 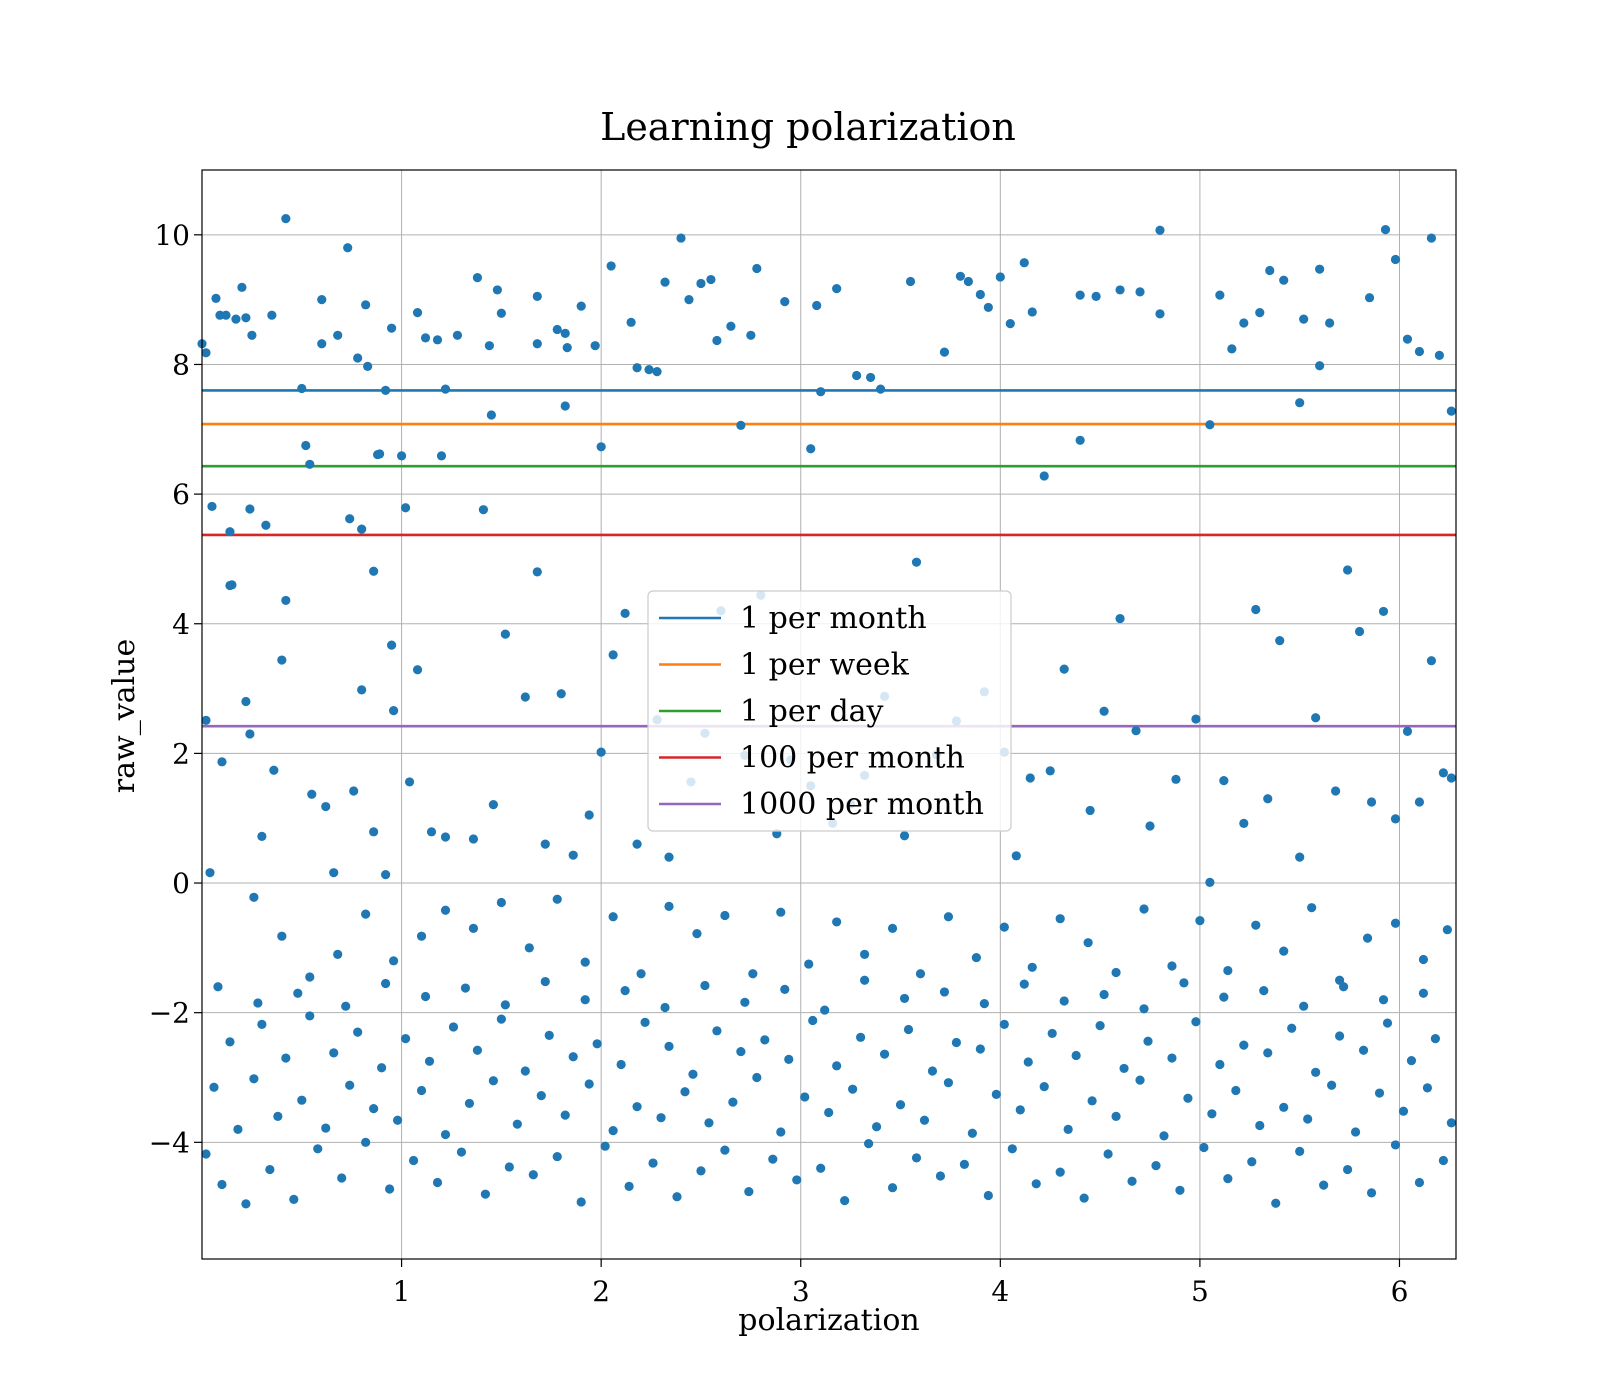 What do you see at coordinates (172, 235) in the screenshot?
I see `y-tick-label: 10` at bounding box center [172, 235].